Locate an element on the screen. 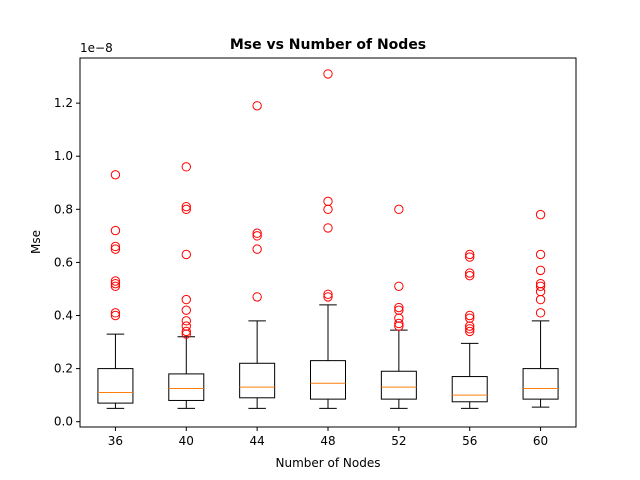  y-tick-label: 0.0 is located at coordinates (63, 422).